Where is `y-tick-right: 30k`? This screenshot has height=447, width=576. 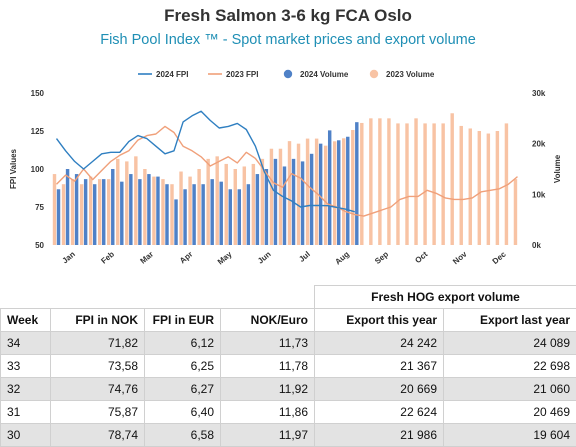
y-tick-right: 30k is located at coordinates (539, 93).